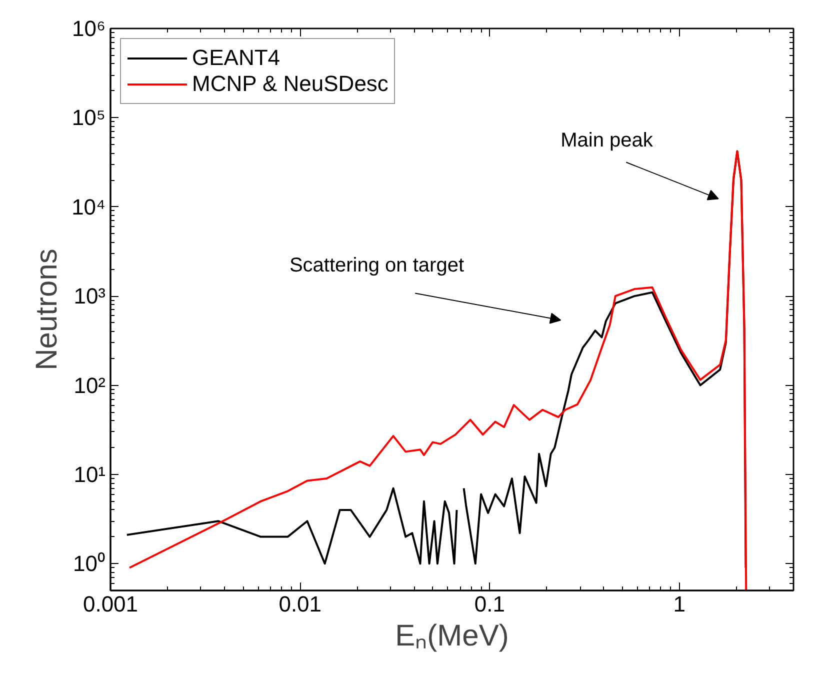 The height and width of the screenshot is (700, 815). Describe the element at coordinates (452, 636) in the screenshot. I see `x-axis-title: Eₙ(MeV)` at that location.